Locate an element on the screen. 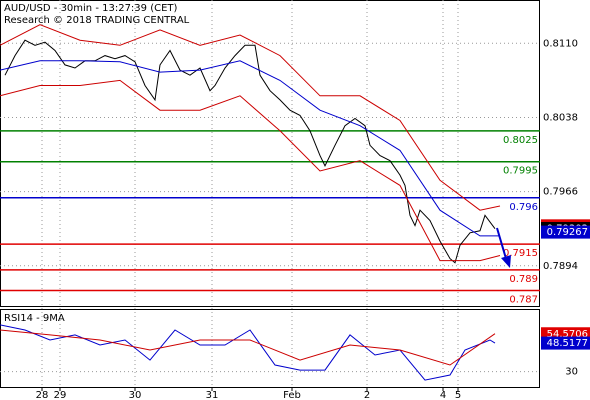 This screenshot has height=400, width=590. arrow-head is located at coordinates (506, 261).